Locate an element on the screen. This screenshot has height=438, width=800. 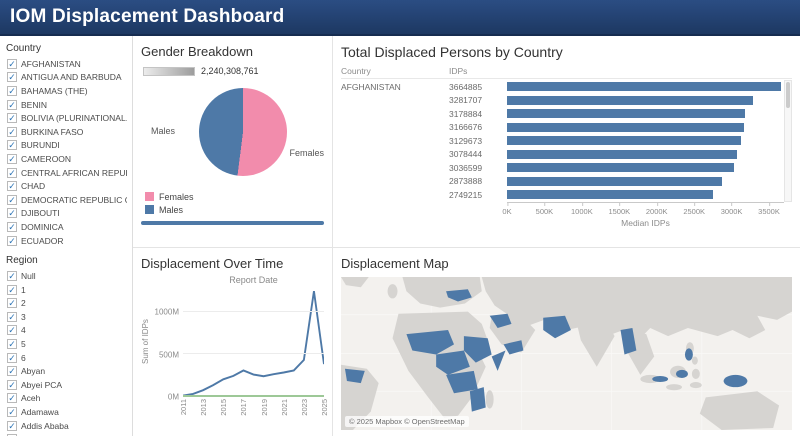
gender-pie-chart is located at coordinates (243, 132).